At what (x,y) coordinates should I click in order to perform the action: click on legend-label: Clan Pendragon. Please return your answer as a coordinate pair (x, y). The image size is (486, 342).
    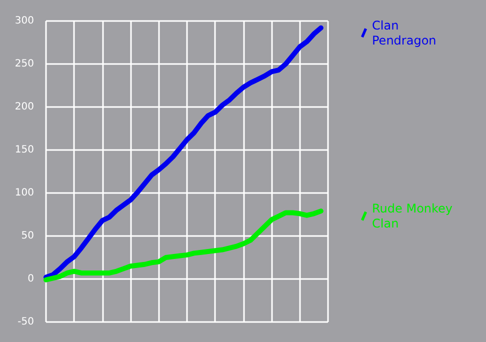
    Looking at the image, I should click on (404, 33).